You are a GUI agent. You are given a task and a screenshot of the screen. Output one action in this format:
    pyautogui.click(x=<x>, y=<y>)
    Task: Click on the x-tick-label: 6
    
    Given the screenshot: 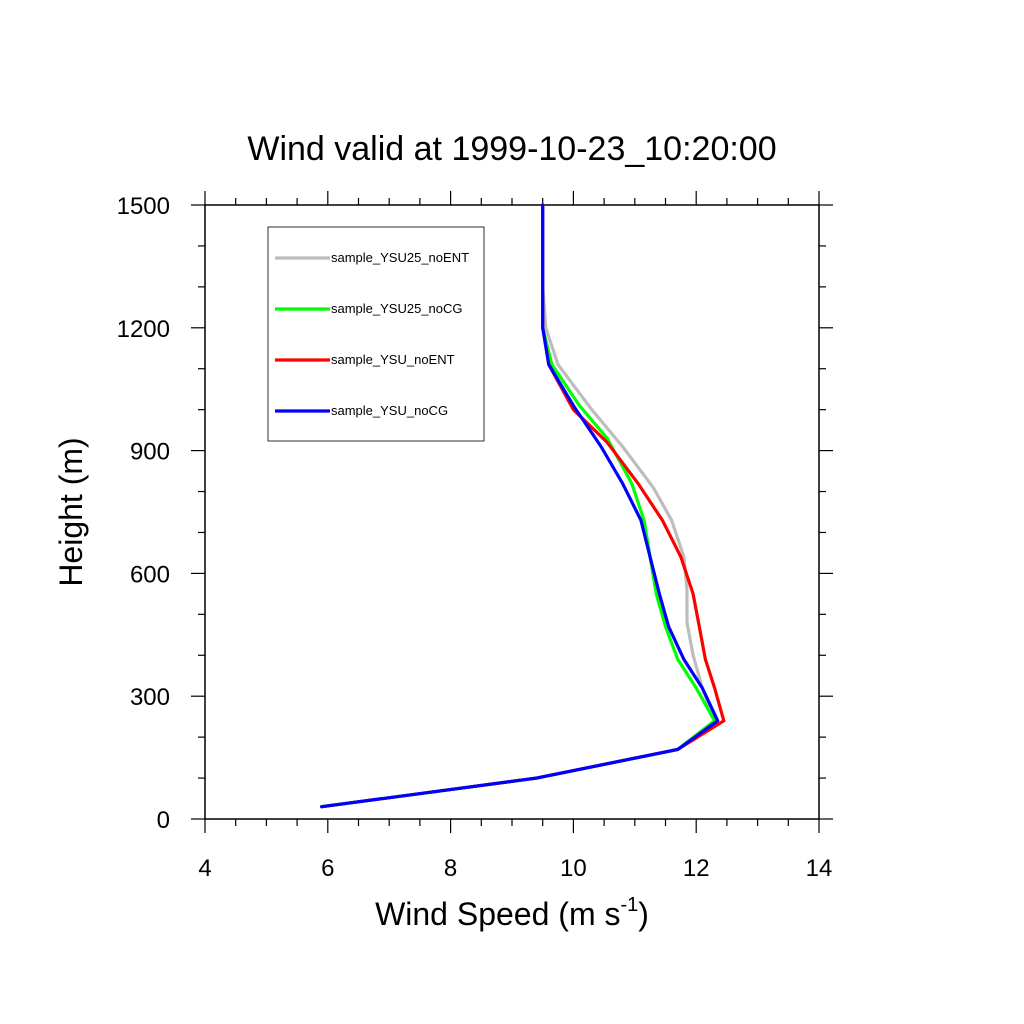 What is the action you would take?
    pyautogui.click(x=327, y=868)
    